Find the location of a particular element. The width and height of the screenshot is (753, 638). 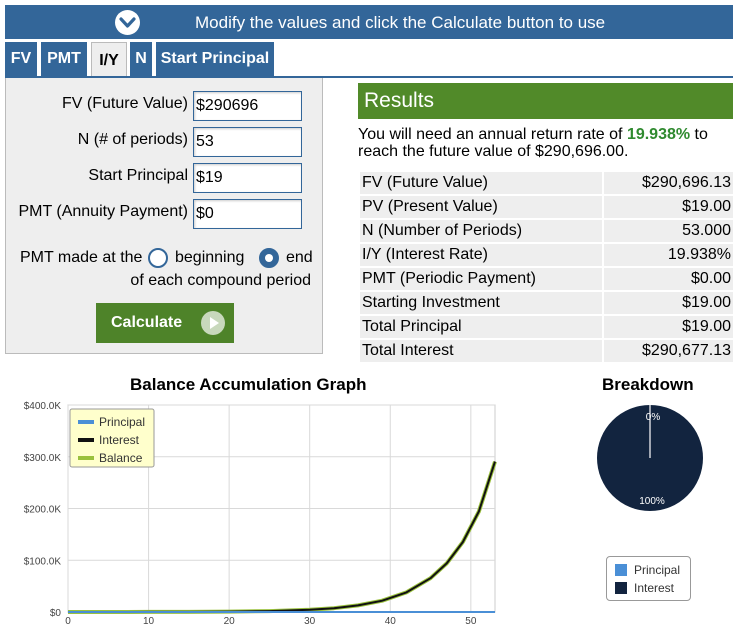

balance-chart-title: Balance Accumulation Graph is located at coordinates (248, 384).